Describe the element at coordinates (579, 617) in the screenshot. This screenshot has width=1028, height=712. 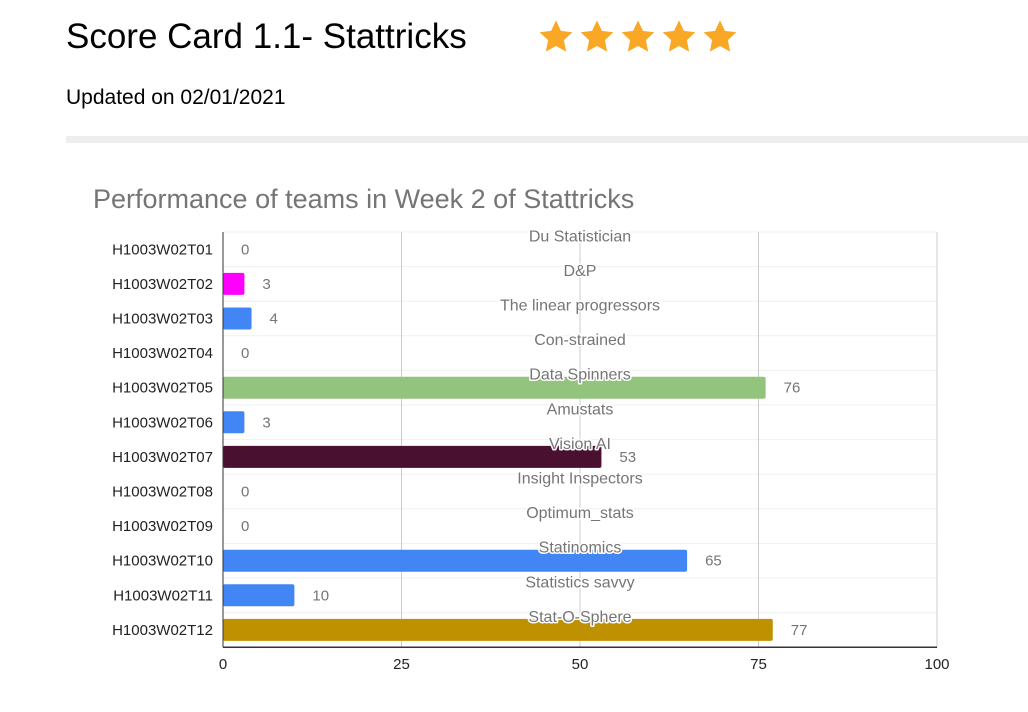
I see `team-label: Stat-O-Sphere` at that location.